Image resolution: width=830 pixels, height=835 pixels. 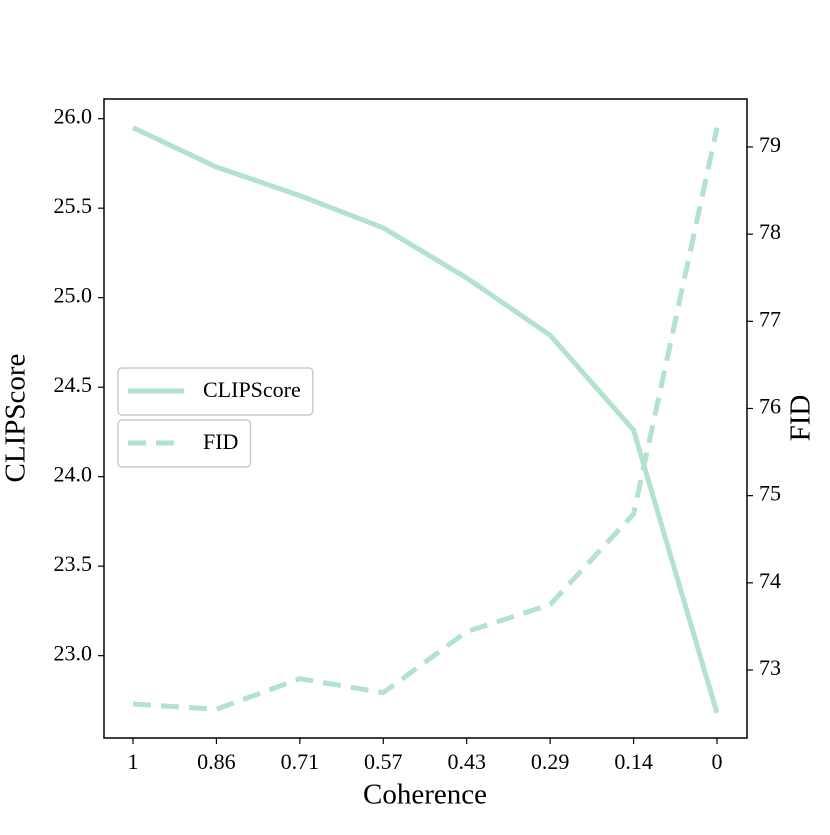 I want to click on x-tick-label: 0.43, so click(x=466, y=761).